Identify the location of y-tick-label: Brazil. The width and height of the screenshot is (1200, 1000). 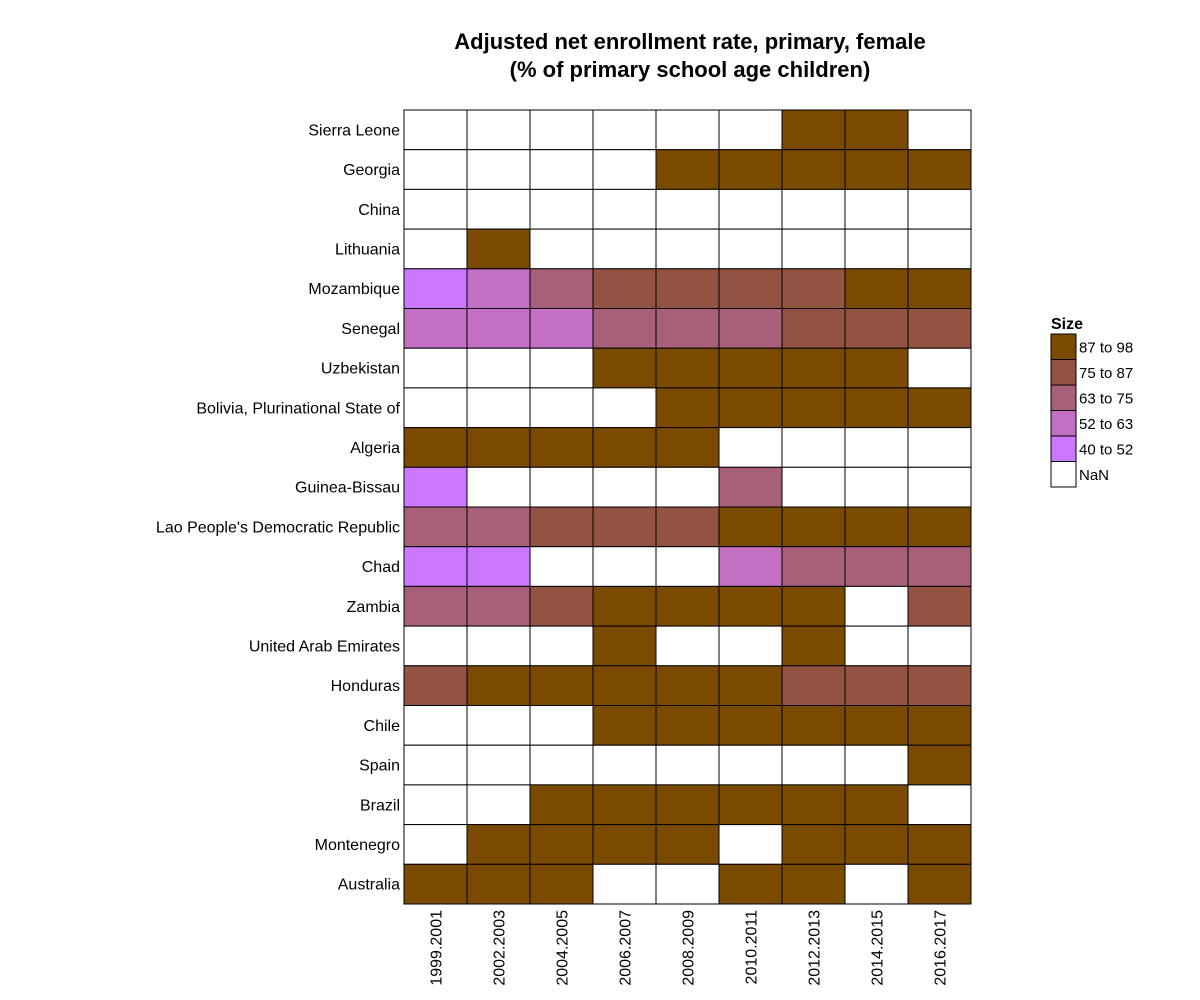
(380, 805).